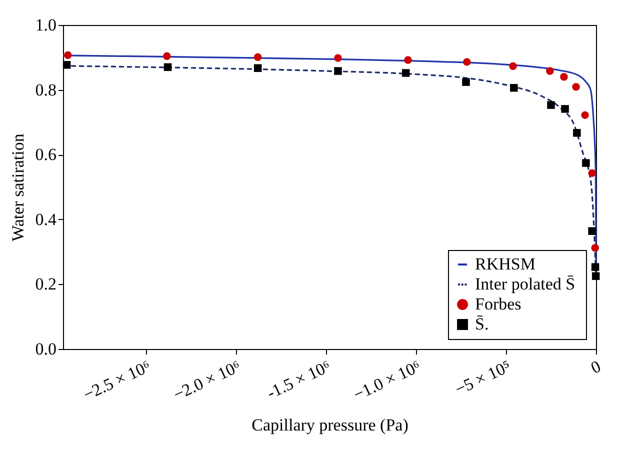 The height and width of the screenshot is (459, 627). What do you see at coordinates (596, 367) in the screenshot?
I see `x-tick-label: 0` at bounding box center [596, 367].